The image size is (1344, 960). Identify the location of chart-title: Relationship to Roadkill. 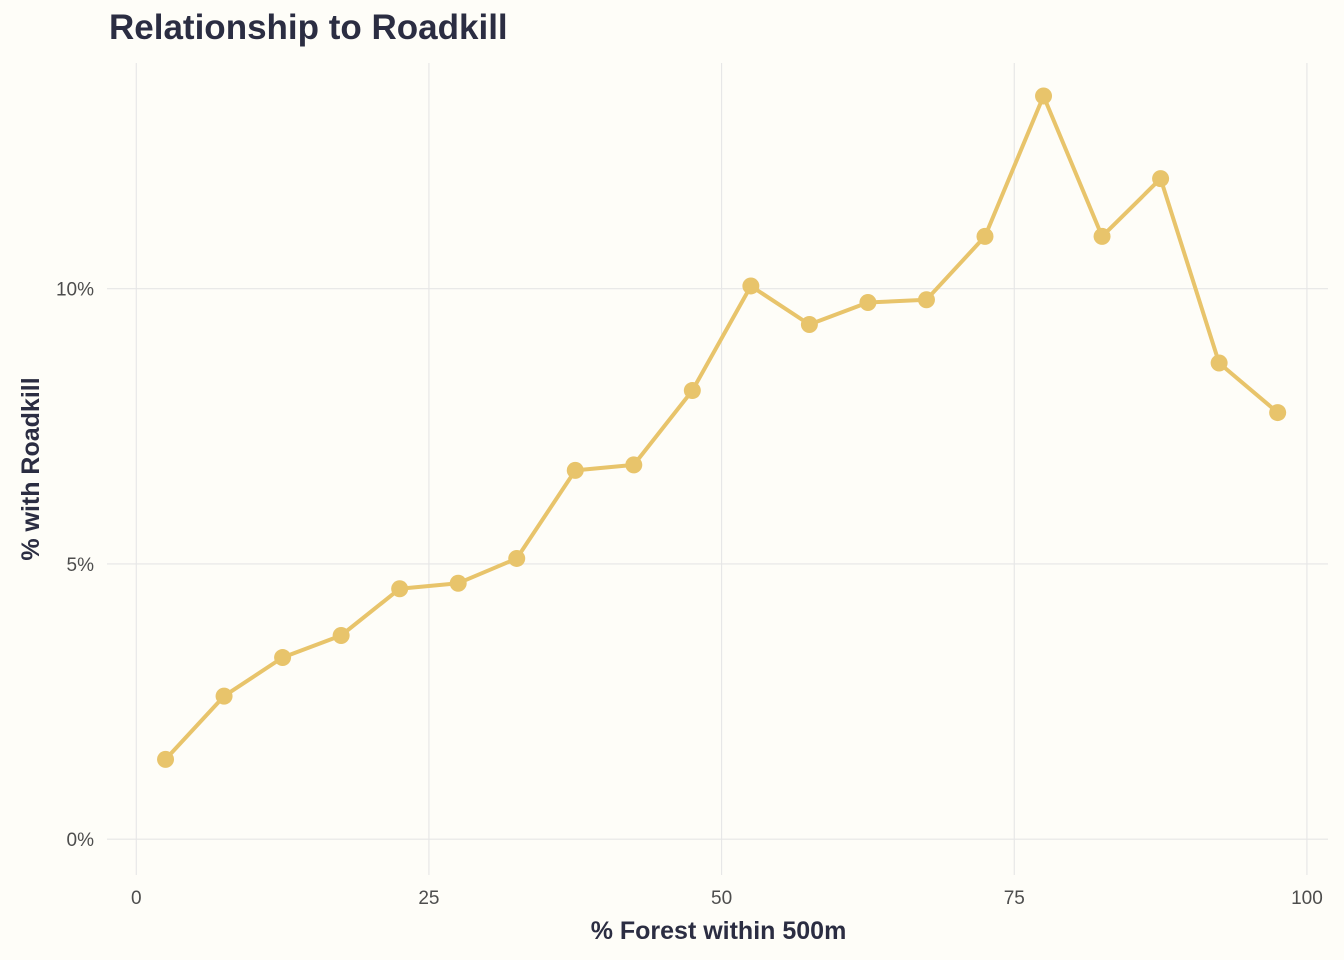
(308, 27).